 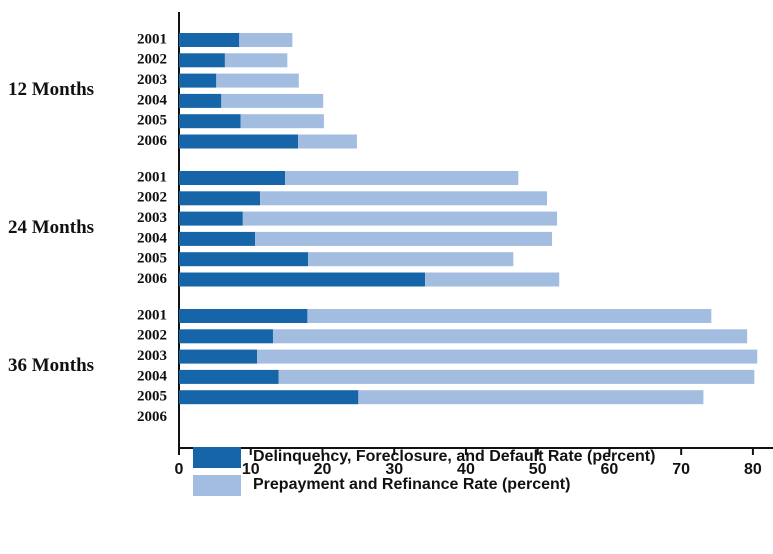 I want to click on legend-label: Prepayment and Refinance Rate (percent), so click(x=411, y=484).